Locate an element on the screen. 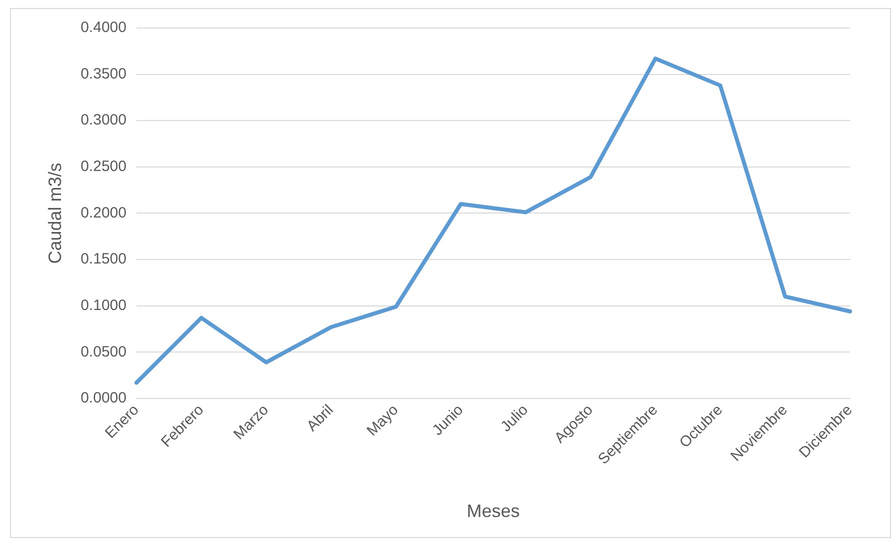 The height and width of the screenshot is (540, 893). y-tick-label: 0.2000 is located at coordinates (103, 213).